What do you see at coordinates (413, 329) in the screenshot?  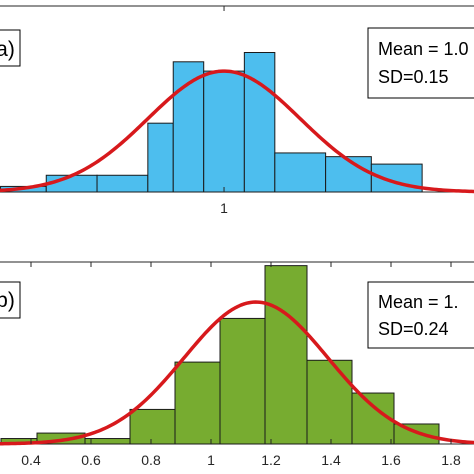 I see `stats-sd-text: SD=0.24` at bounding box center [413, 329].